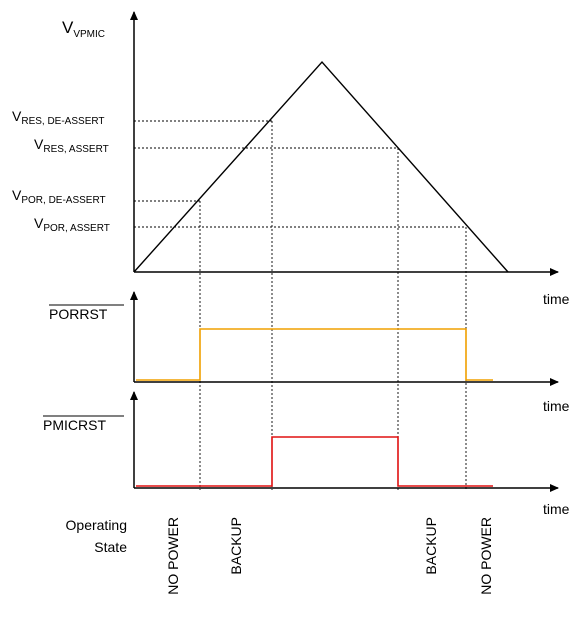 The height and width of the screenshot is (625, 579). What do you see at coordinates (59, 196) in the screenshot?
I see `threshold-por-deassert: VPOR, DE-ASSERT` at bounding box center [59, 196].